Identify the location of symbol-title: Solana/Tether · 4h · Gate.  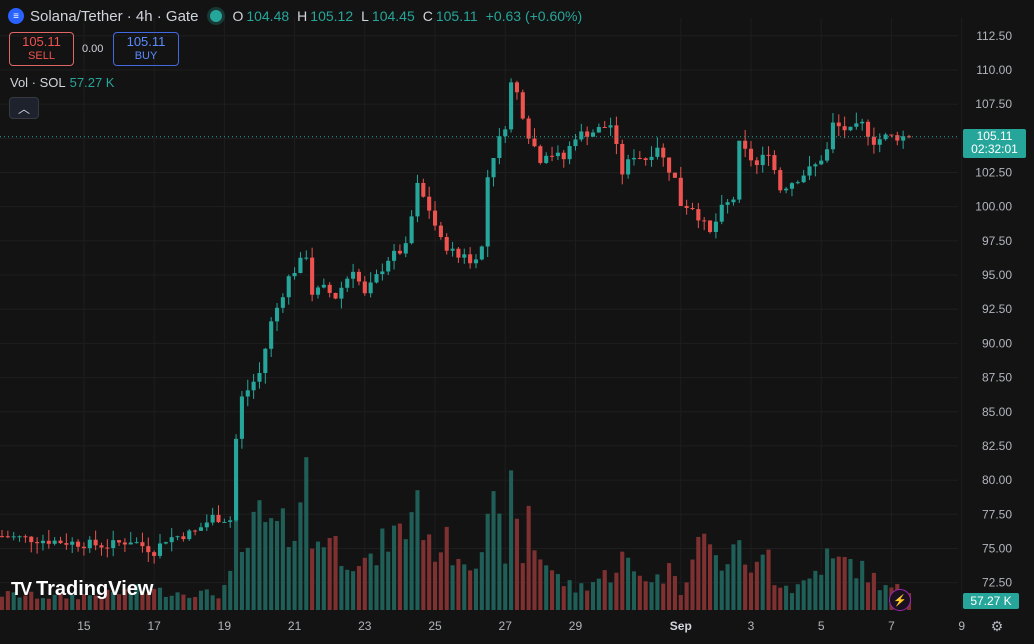
(114, 16).